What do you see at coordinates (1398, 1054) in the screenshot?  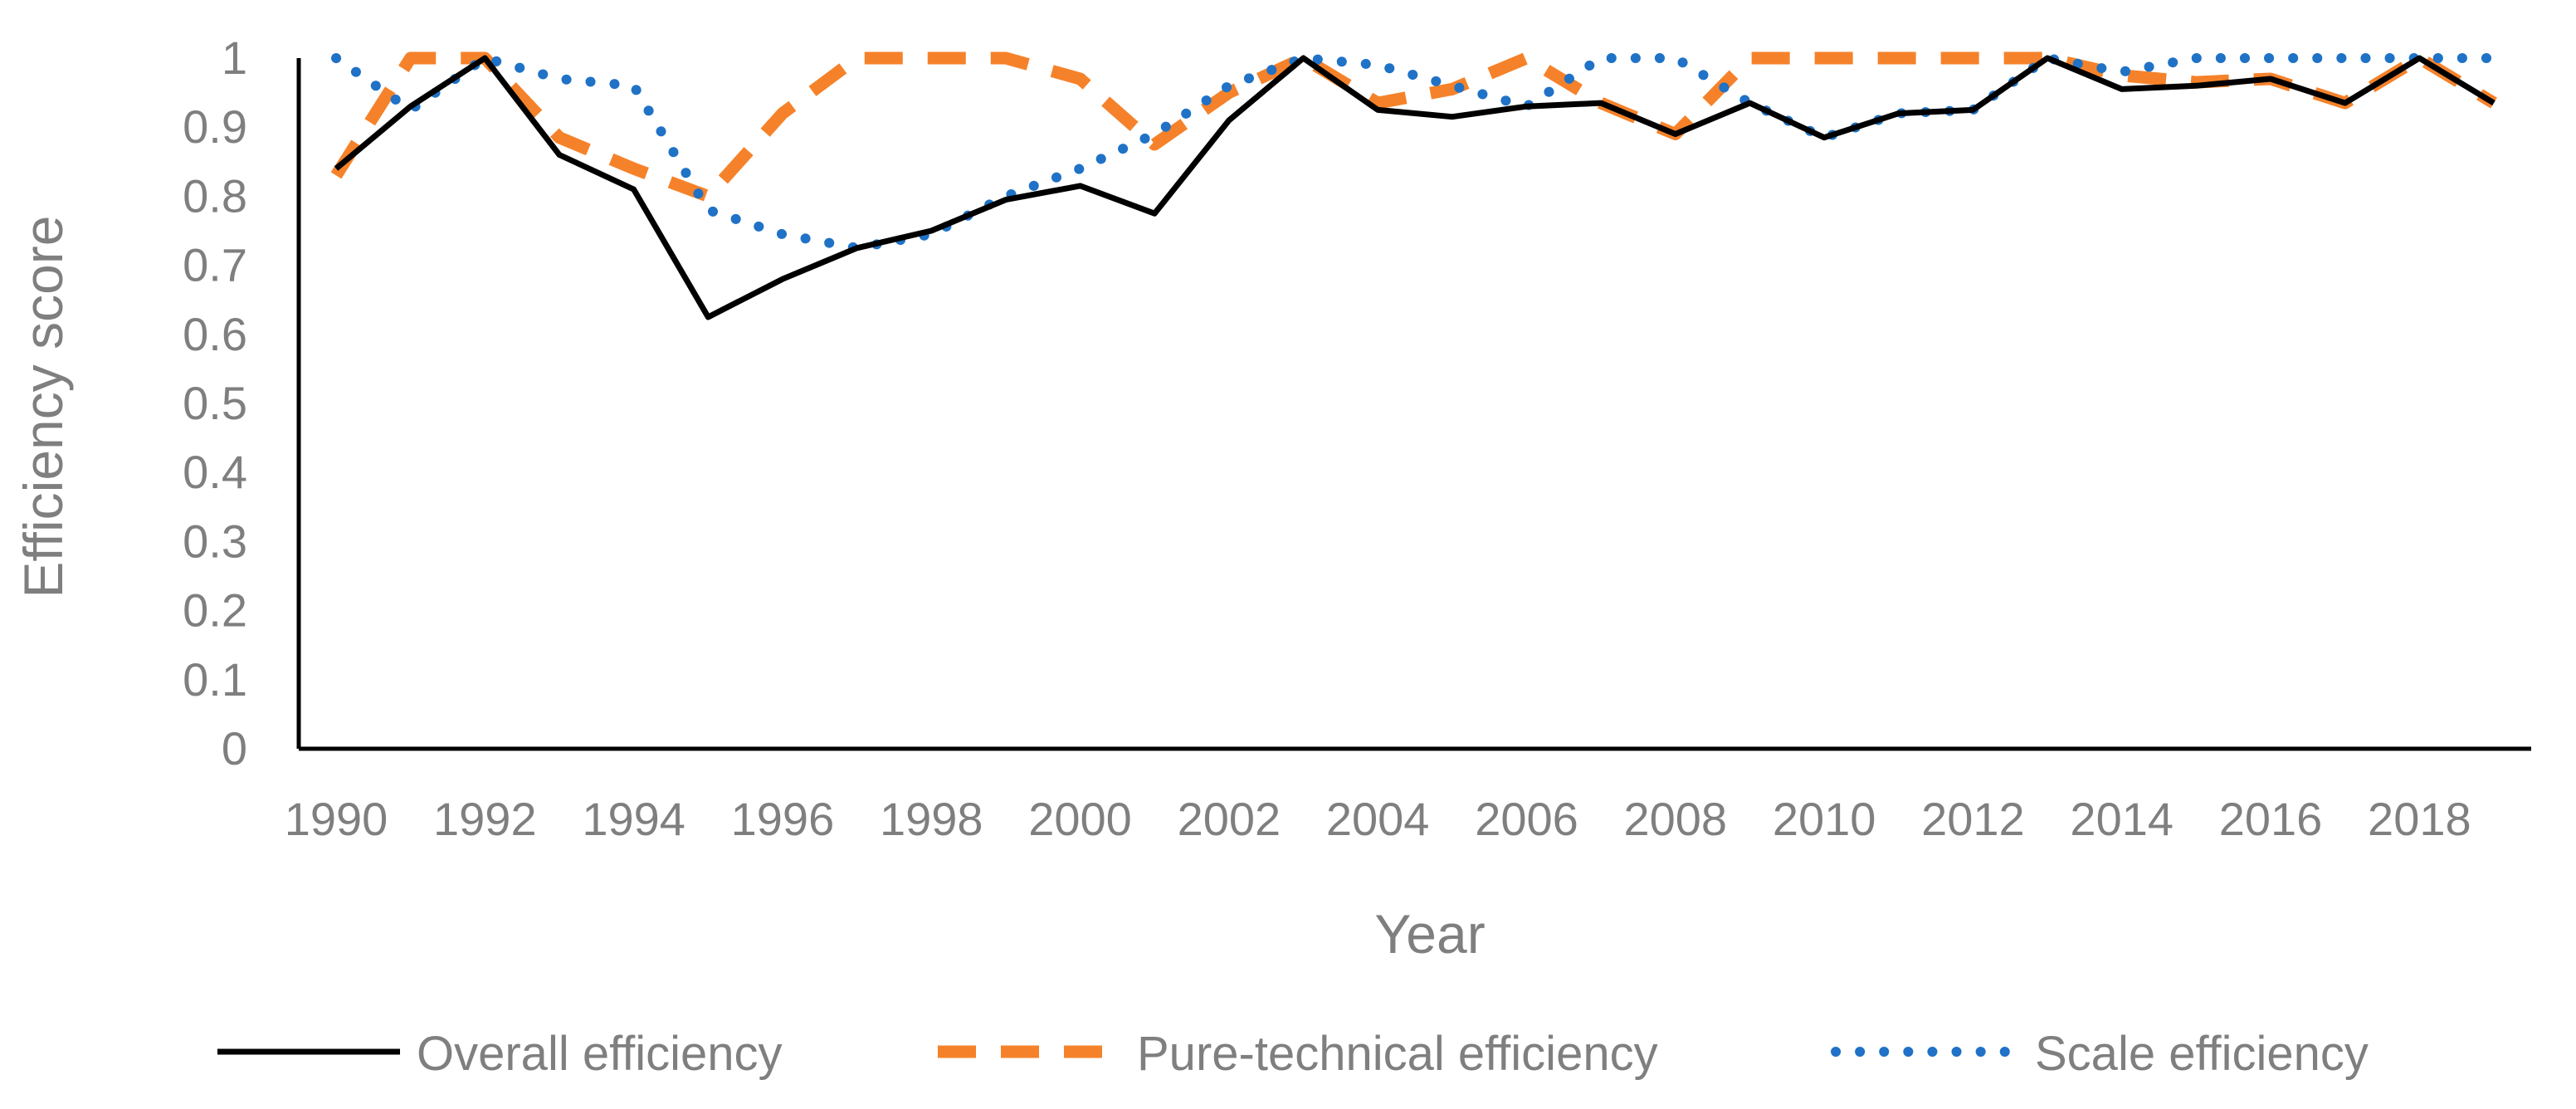 I see `legend-label: Pure-technical efficiency` at bounding box center [1398, 1054].